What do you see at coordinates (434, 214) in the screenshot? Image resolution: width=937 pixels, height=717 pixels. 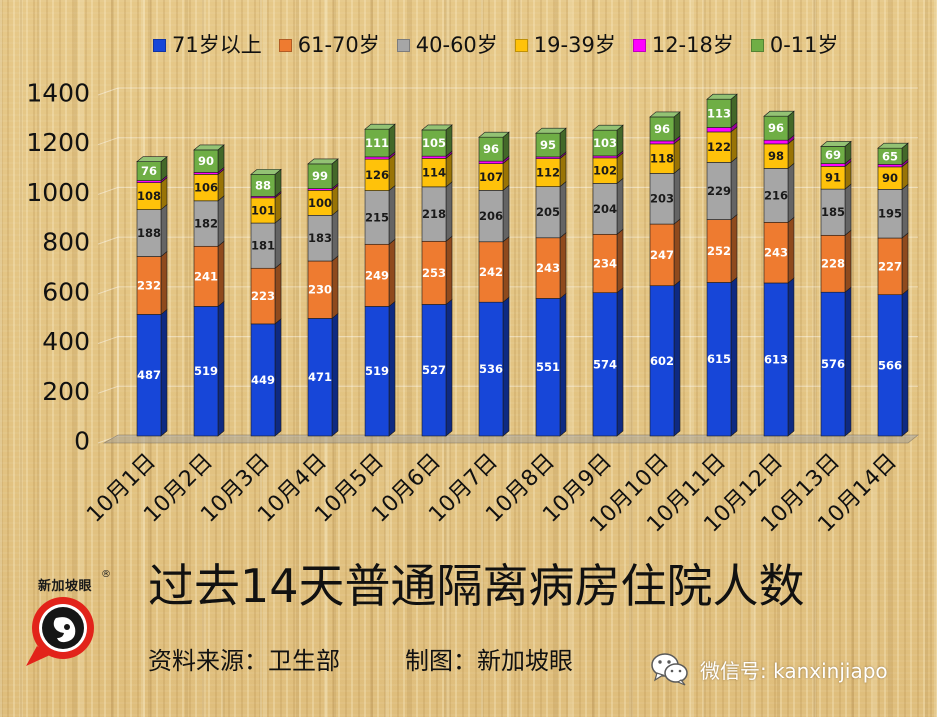 I see `data-label-series-3-day-6: 218` at bounding box center [434, 214].